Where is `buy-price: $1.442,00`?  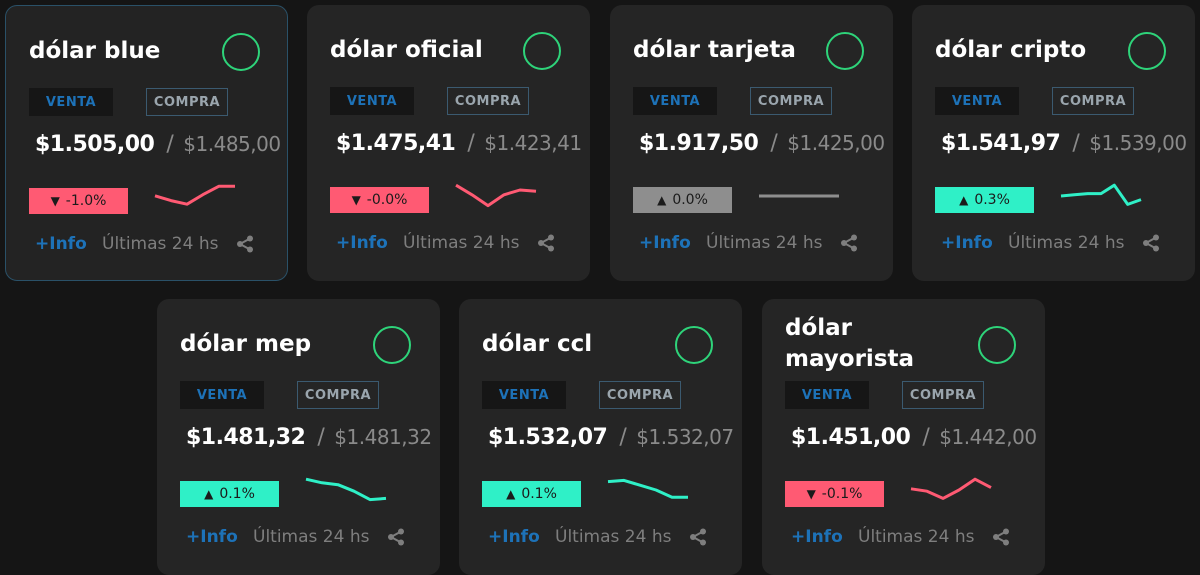
buy-price: $1.442,00 is located at coordinates (988, 437).